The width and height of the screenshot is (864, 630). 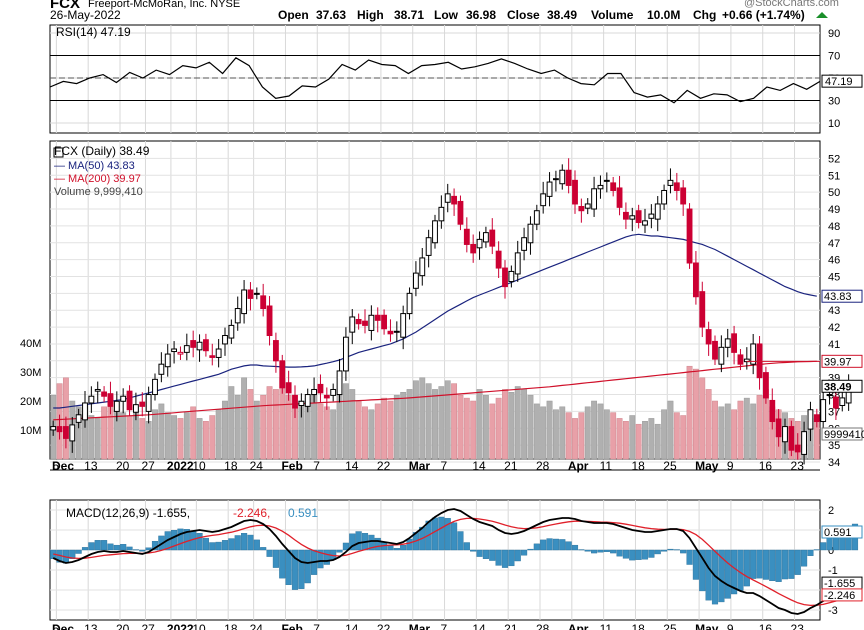 What do you see at coordinates (91, 466) in the screenshot?
I see `x-axis-label: 13` at bounding box center [91, 466].